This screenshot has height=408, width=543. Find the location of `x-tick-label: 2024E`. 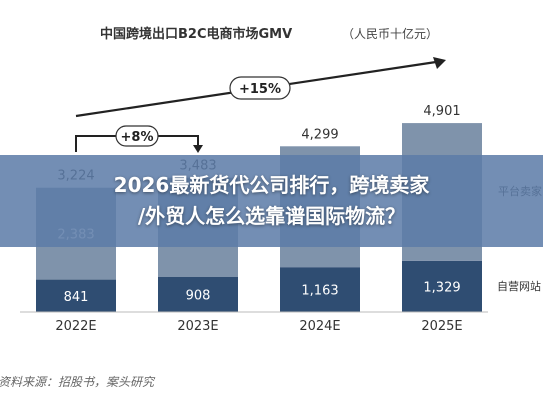

x-tick-label: 2024E is located at coordinates (319, 326).